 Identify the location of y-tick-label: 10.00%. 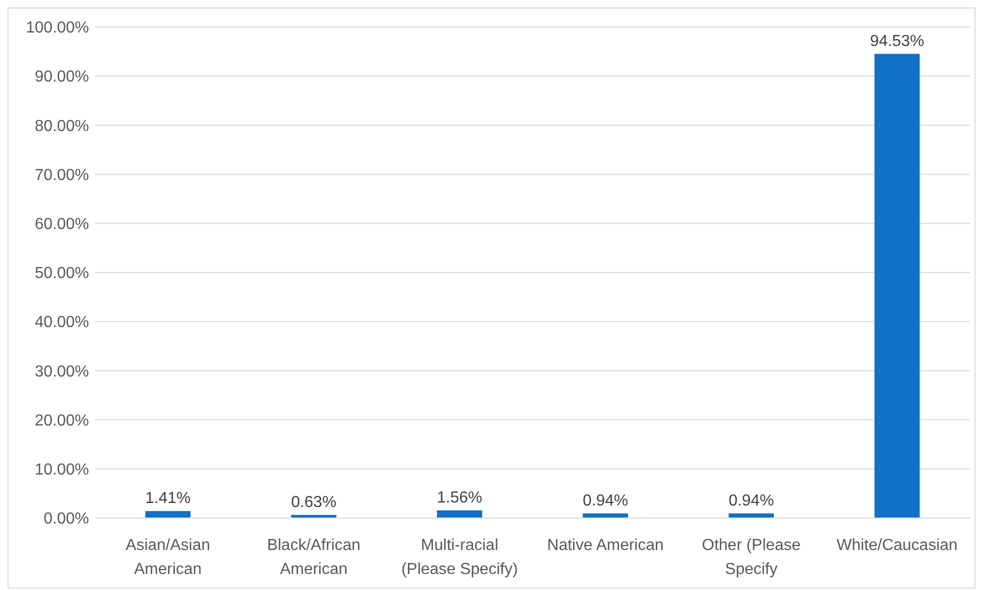
(61, 470).